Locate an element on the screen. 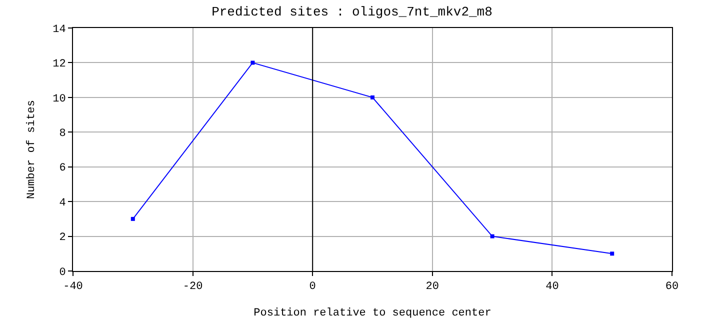  x-tick-label: -40 is located at coordinates (73, 287).